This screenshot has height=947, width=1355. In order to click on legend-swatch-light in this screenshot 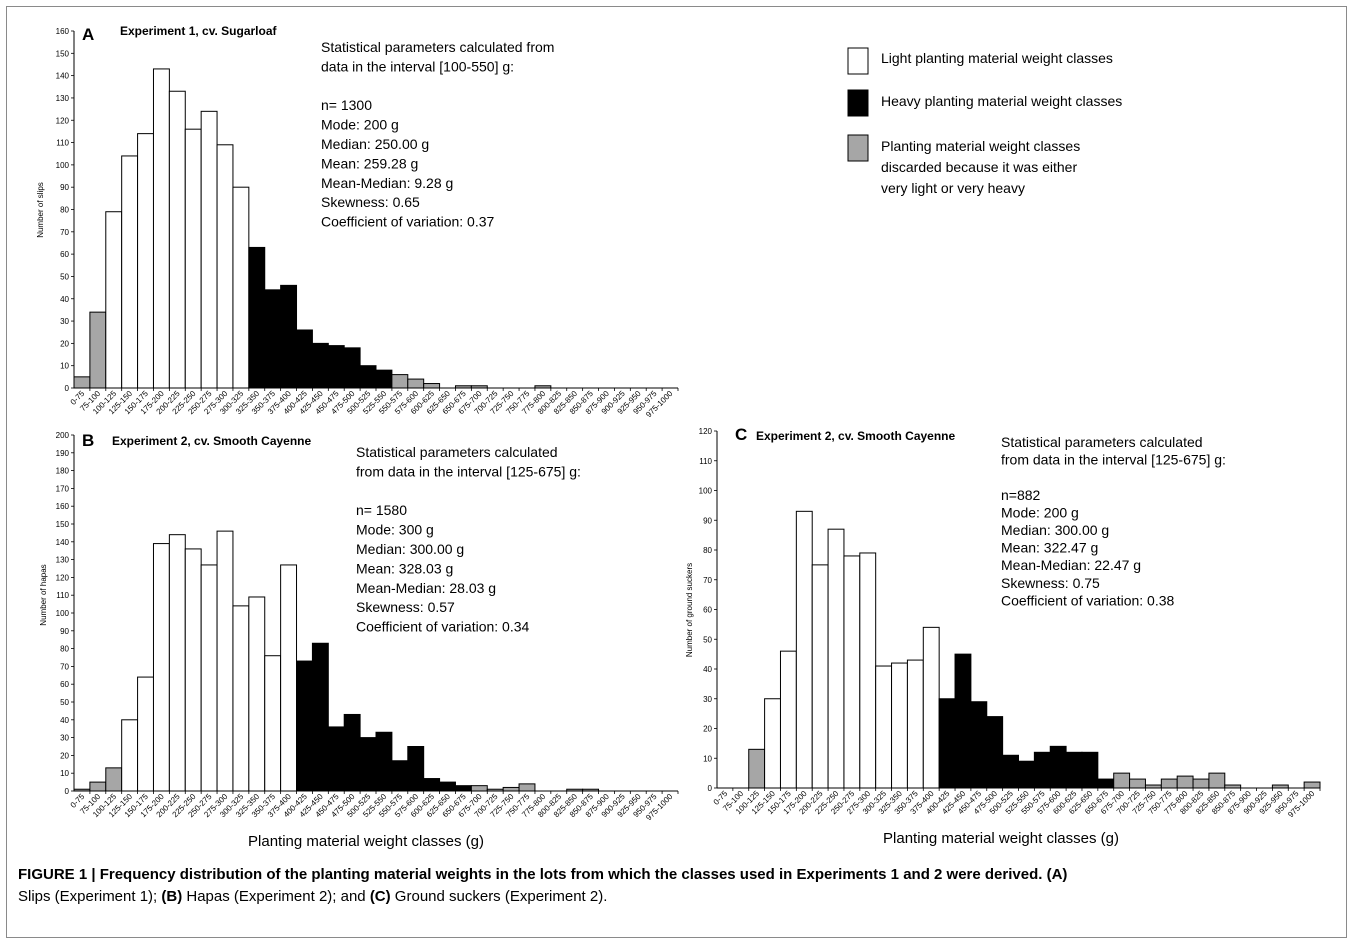, I will do `click(858, 61)`.